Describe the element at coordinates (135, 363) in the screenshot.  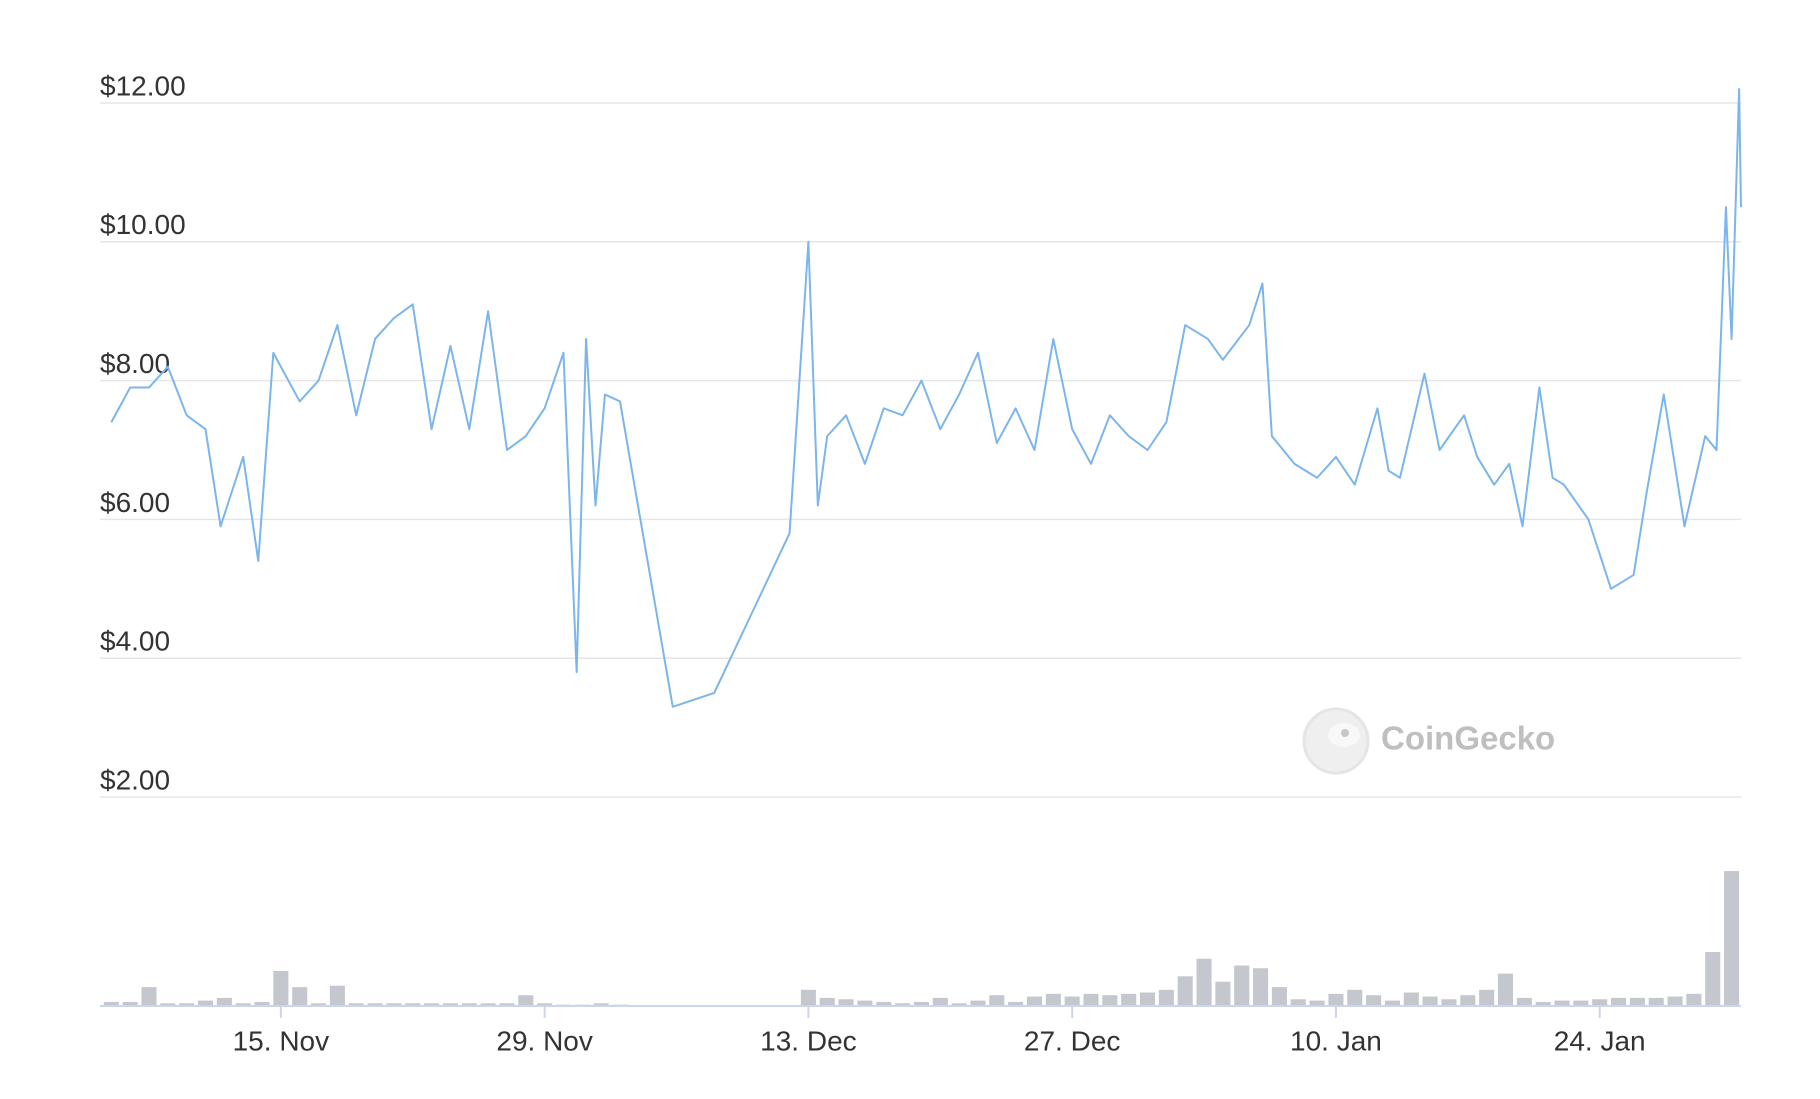
I see `y-tick-label: $8.00` at that location.